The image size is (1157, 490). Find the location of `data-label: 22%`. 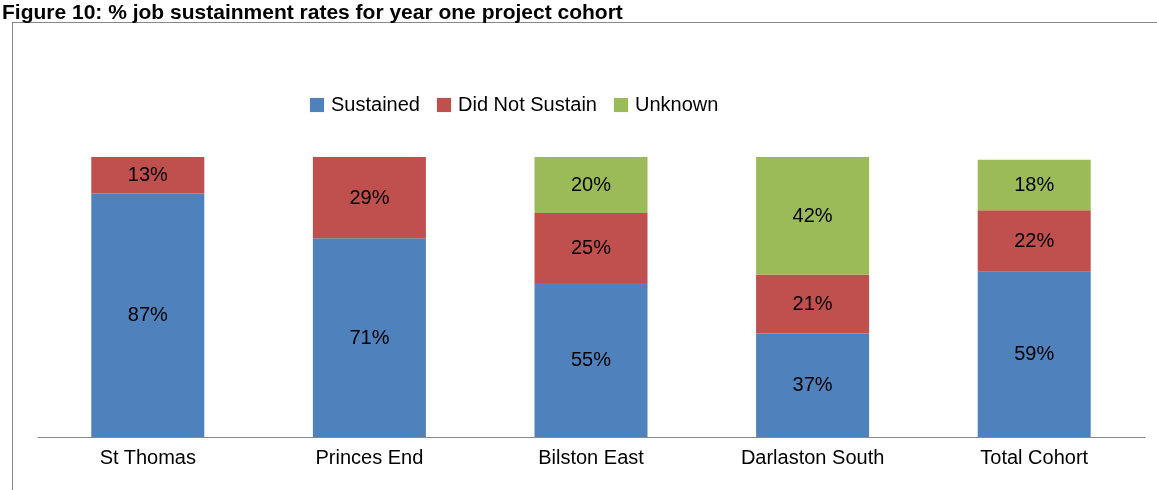

data-label: 22% is located at coordinates (1034, 240).